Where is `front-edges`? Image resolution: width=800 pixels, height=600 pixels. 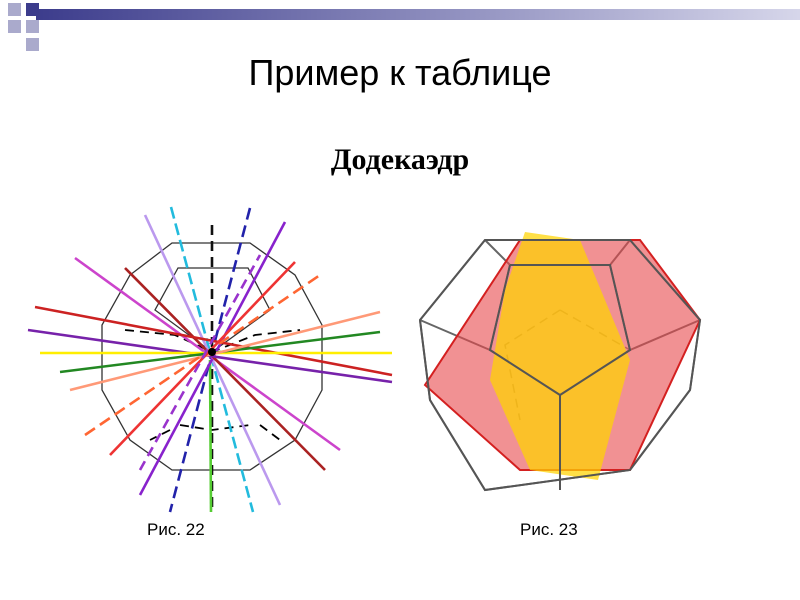 front-edges is located at coordinates (560, 365).